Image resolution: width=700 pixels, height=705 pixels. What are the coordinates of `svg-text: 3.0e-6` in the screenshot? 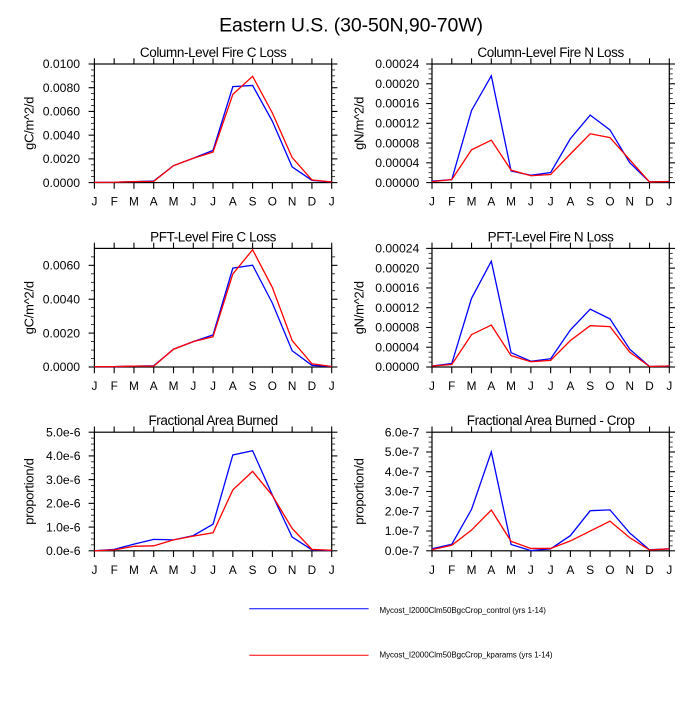 It's located at (63, 480).